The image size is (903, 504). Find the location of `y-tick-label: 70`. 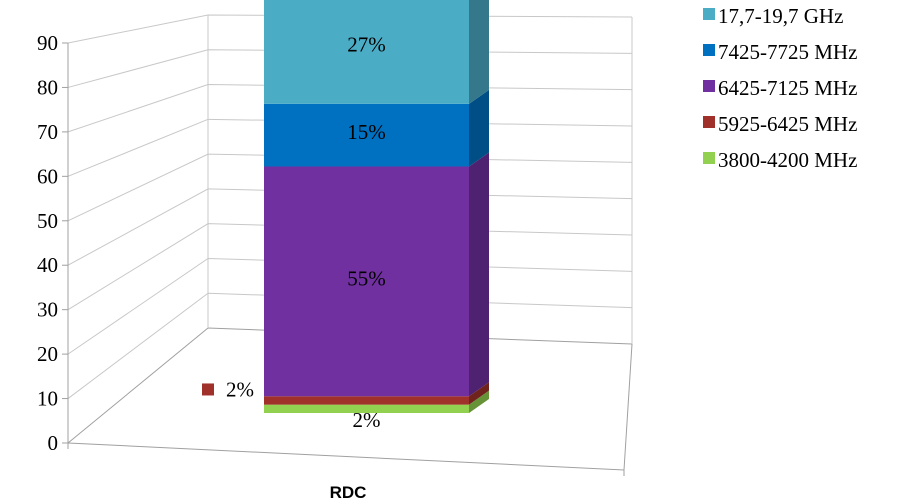

y-tick-label: 70 is located at coordinates (47, 132).